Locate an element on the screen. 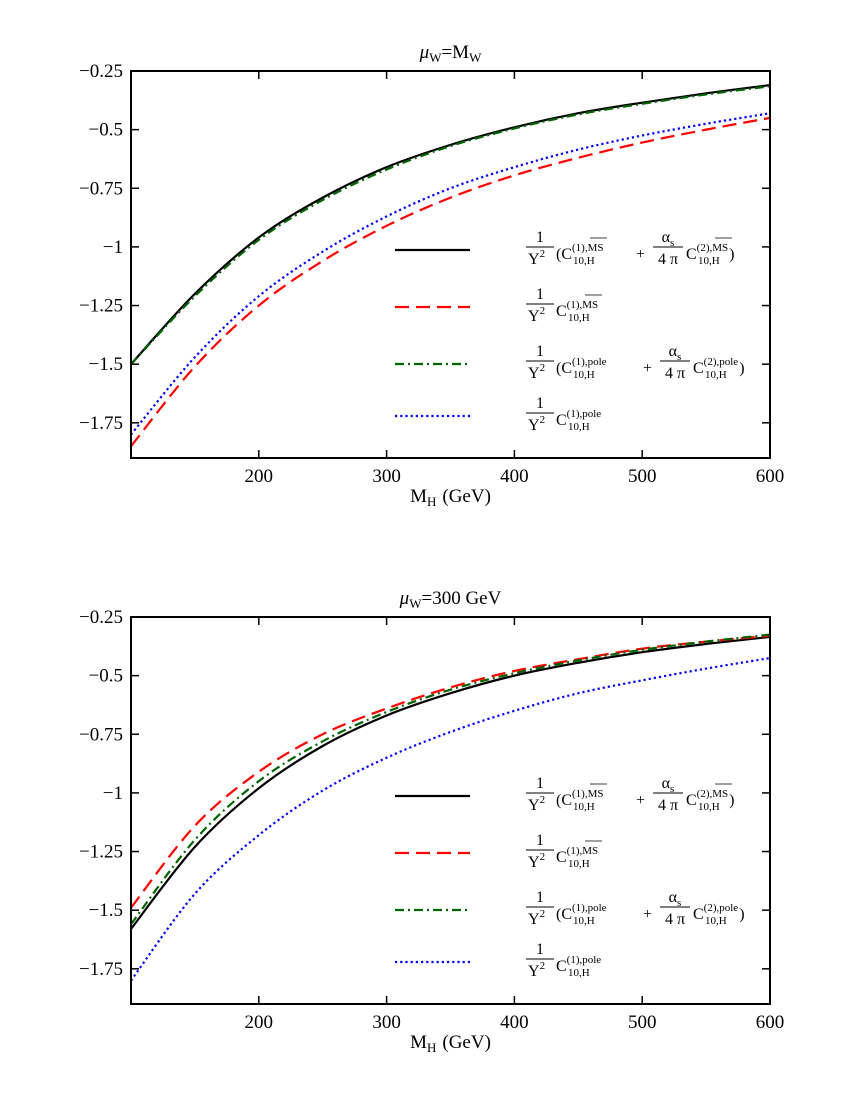 Image resolution: width=845 pixels, height=1096 pixels. x-axis-label: MH (GeV) is located at coordinates (450, 1043).